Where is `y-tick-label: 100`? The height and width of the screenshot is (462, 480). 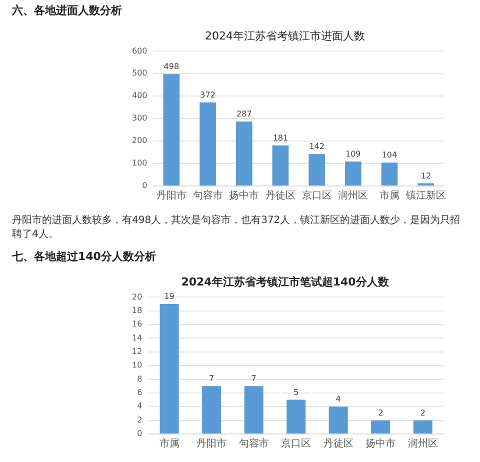
y-tick-label: 100 is located at coordinates (140, 163).